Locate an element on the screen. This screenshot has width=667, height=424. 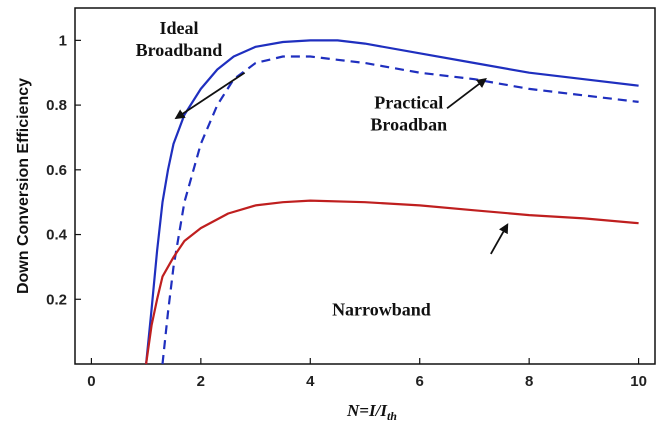
y-axis-label: Down Conversion Efficiency is located at coordinates (23, 186).